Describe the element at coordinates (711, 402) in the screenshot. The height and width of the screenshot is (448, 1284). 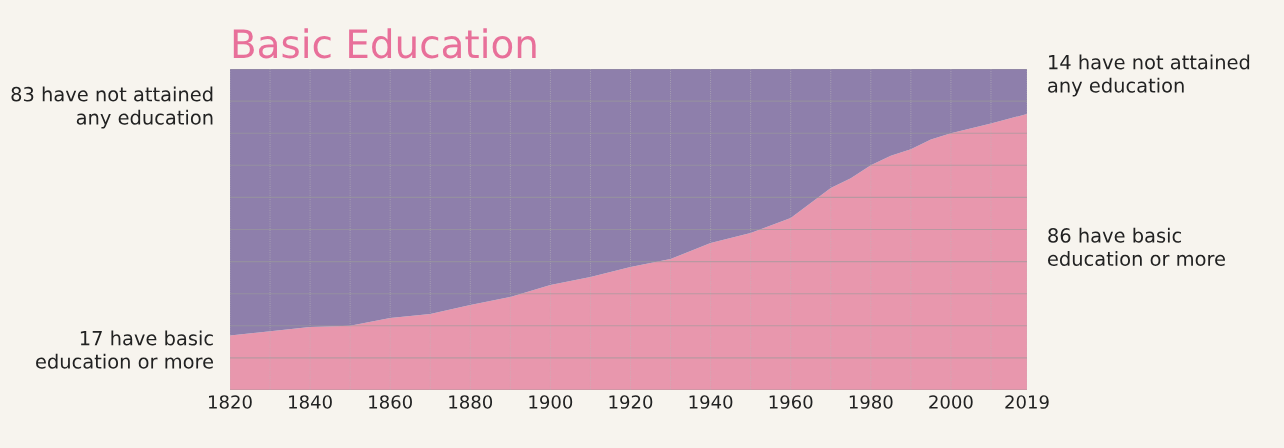
I see `x-tick-label: 1940` at that location.